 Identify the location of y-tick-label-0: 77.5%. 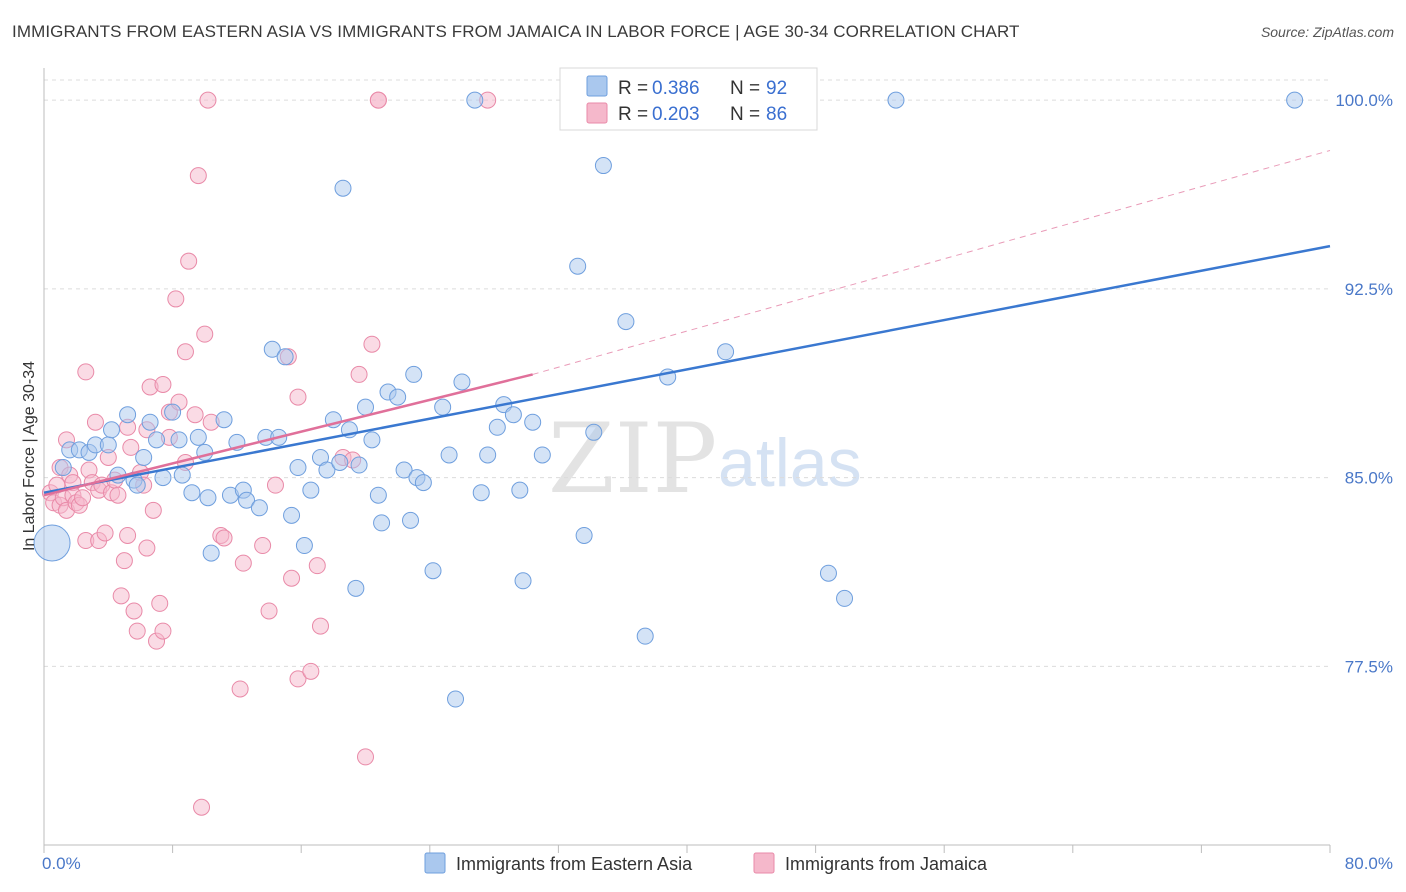
(1369, 666).